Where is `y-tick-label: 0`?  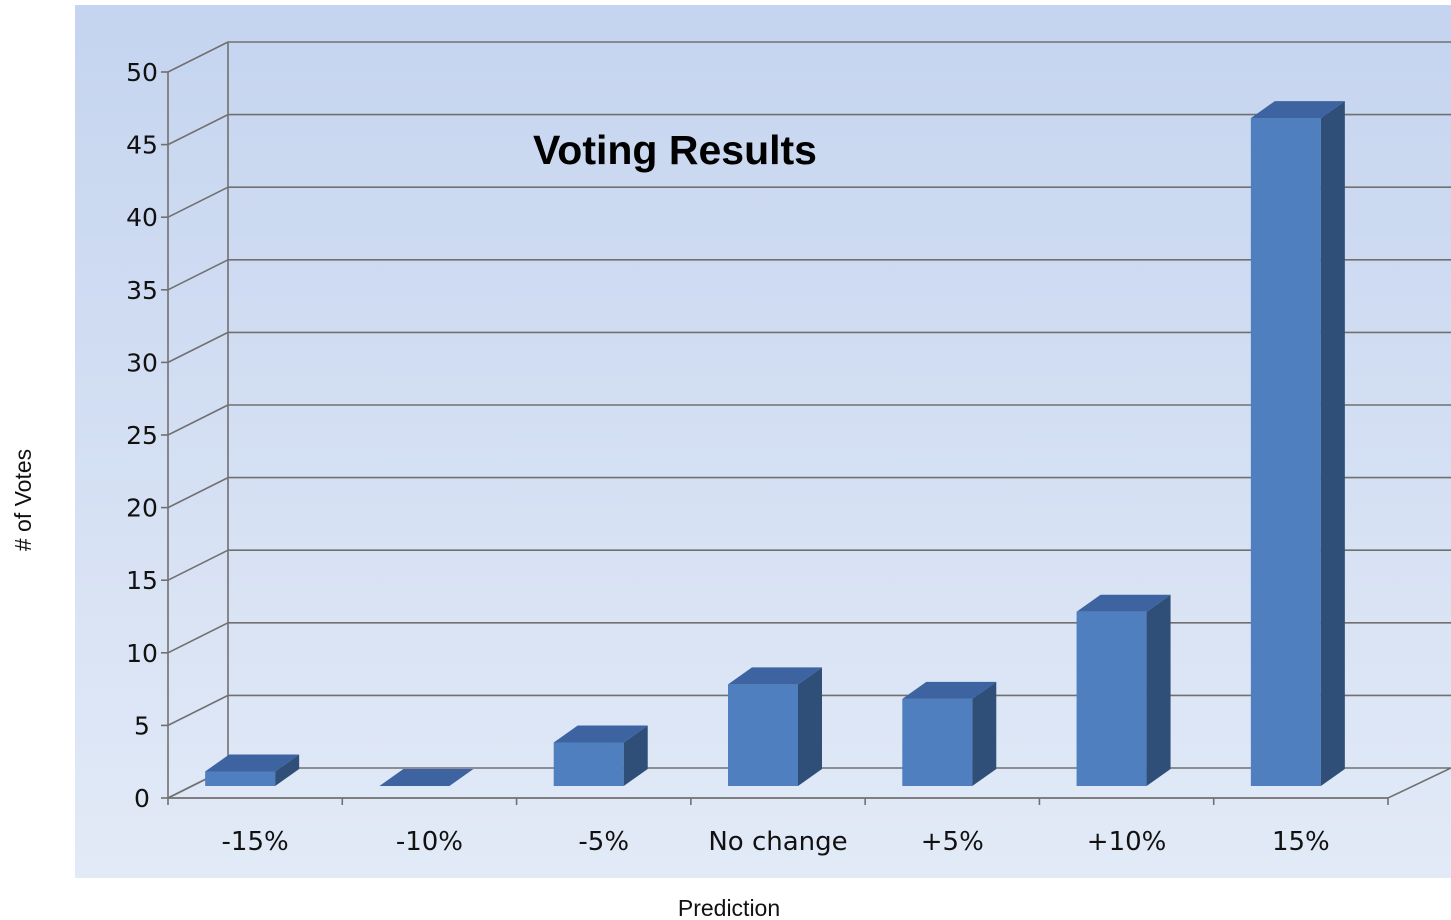 y-tick-label: 0 is located at coordinates (142, 798).